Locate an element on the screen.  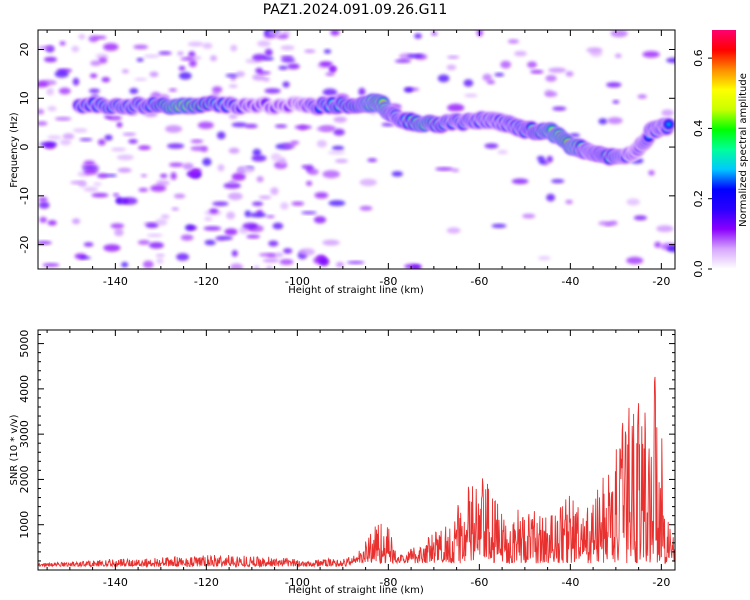
figure-title: PAZ1.2024.091.09.26.G11 is located at coordinates (355, 10).